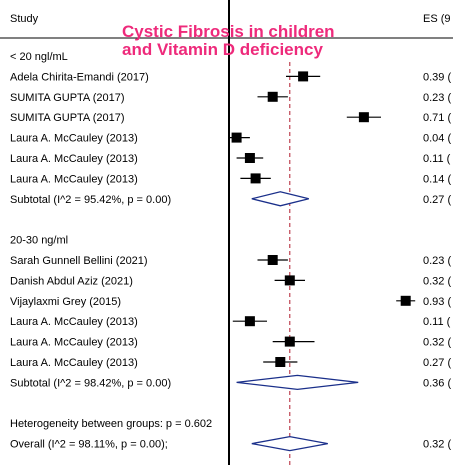  I want to click on effect-size-value: 0.04 (, so click(437, 139).